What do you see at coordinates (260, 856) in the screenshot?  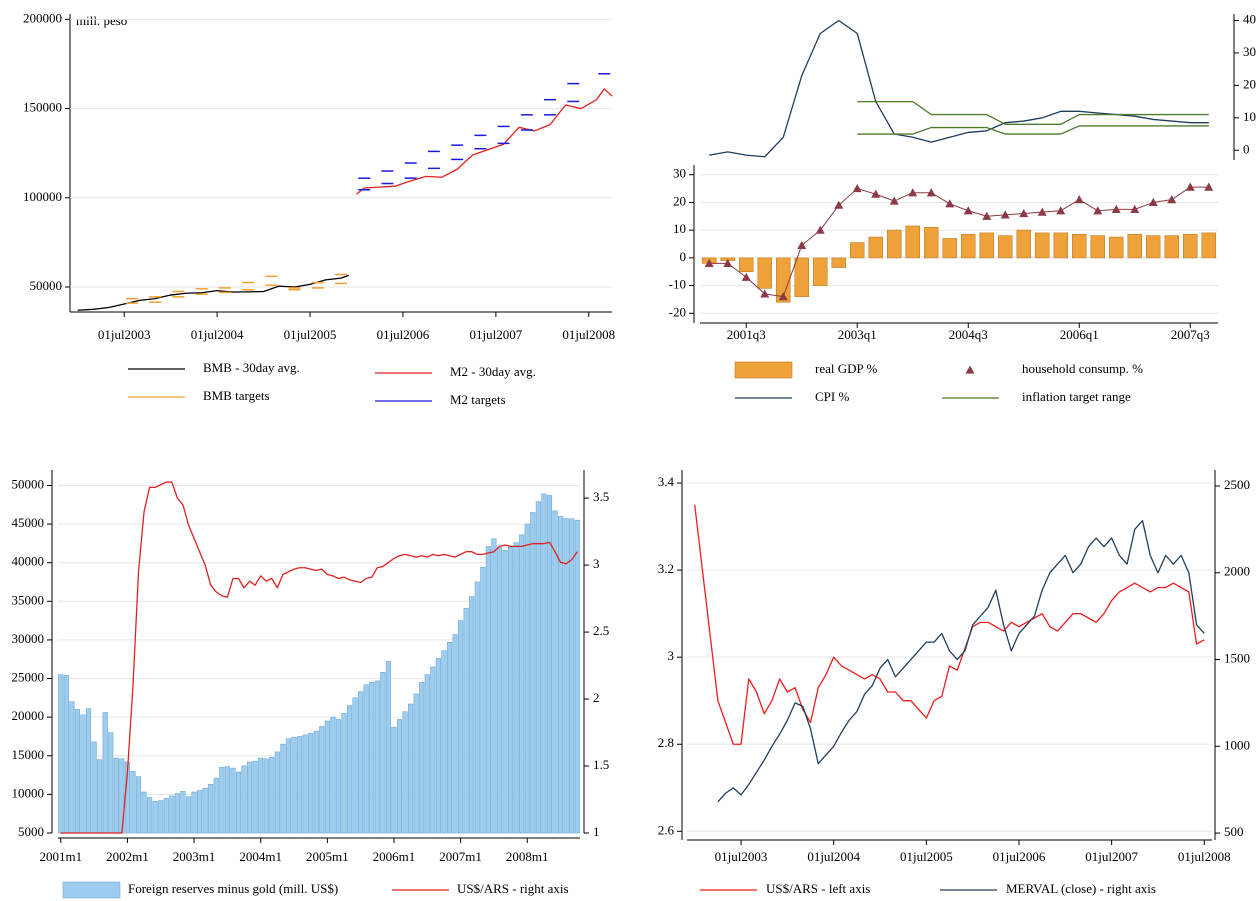 I see `x-tick-label: 2004m1` at bounding box center [260, 856].